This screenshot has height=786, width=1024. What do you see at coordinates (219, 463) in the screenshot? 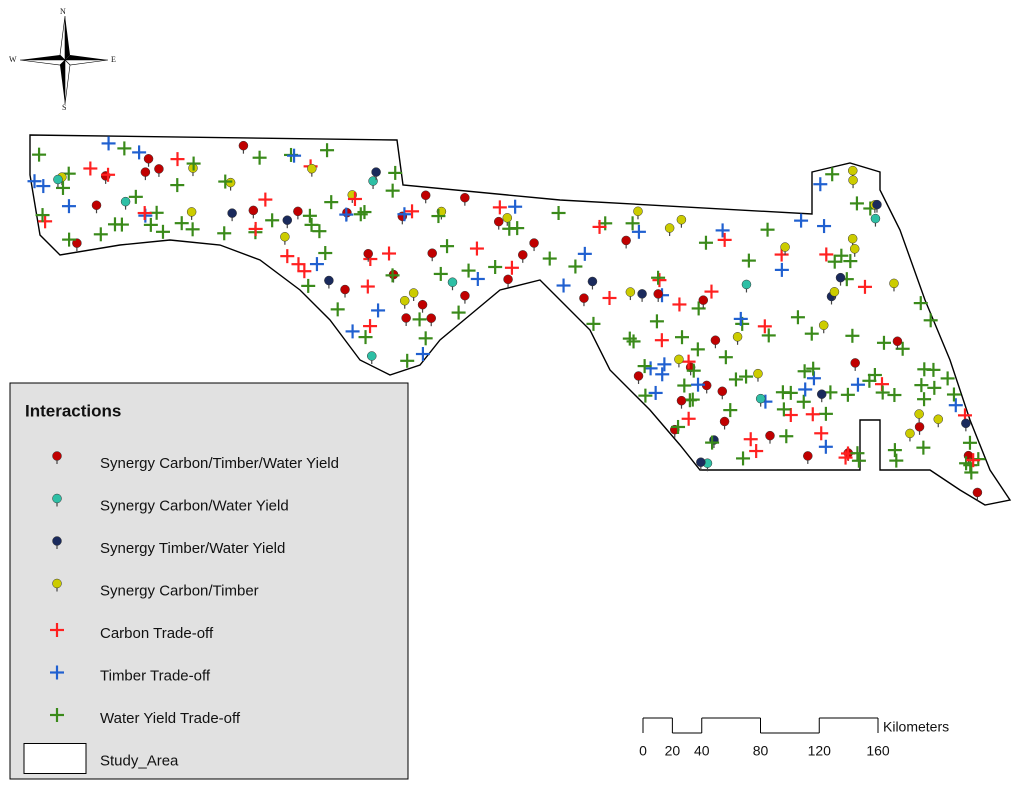
I see `legend-label: Synergy Carbon/Timber/Water Yield` at bounding box center [219, 463].